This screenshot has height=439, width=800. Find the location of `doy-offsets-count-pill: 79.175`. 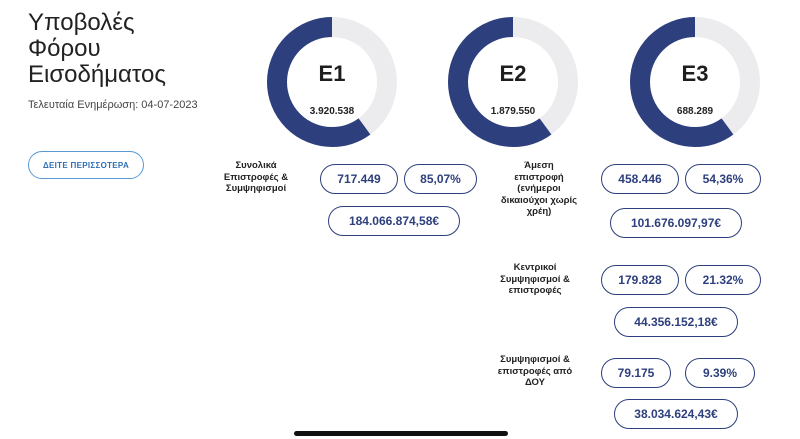

doy-offsets-count-pill: 79.175 is located at coordinates (636, 373).